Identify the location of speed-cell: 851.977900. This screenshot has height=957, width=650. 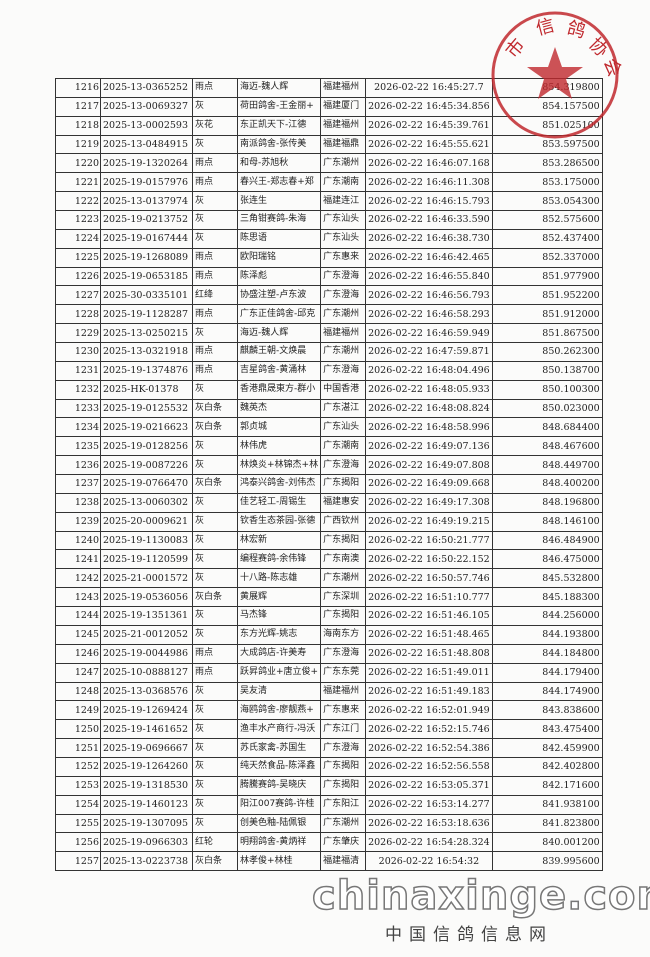
(547, 276).